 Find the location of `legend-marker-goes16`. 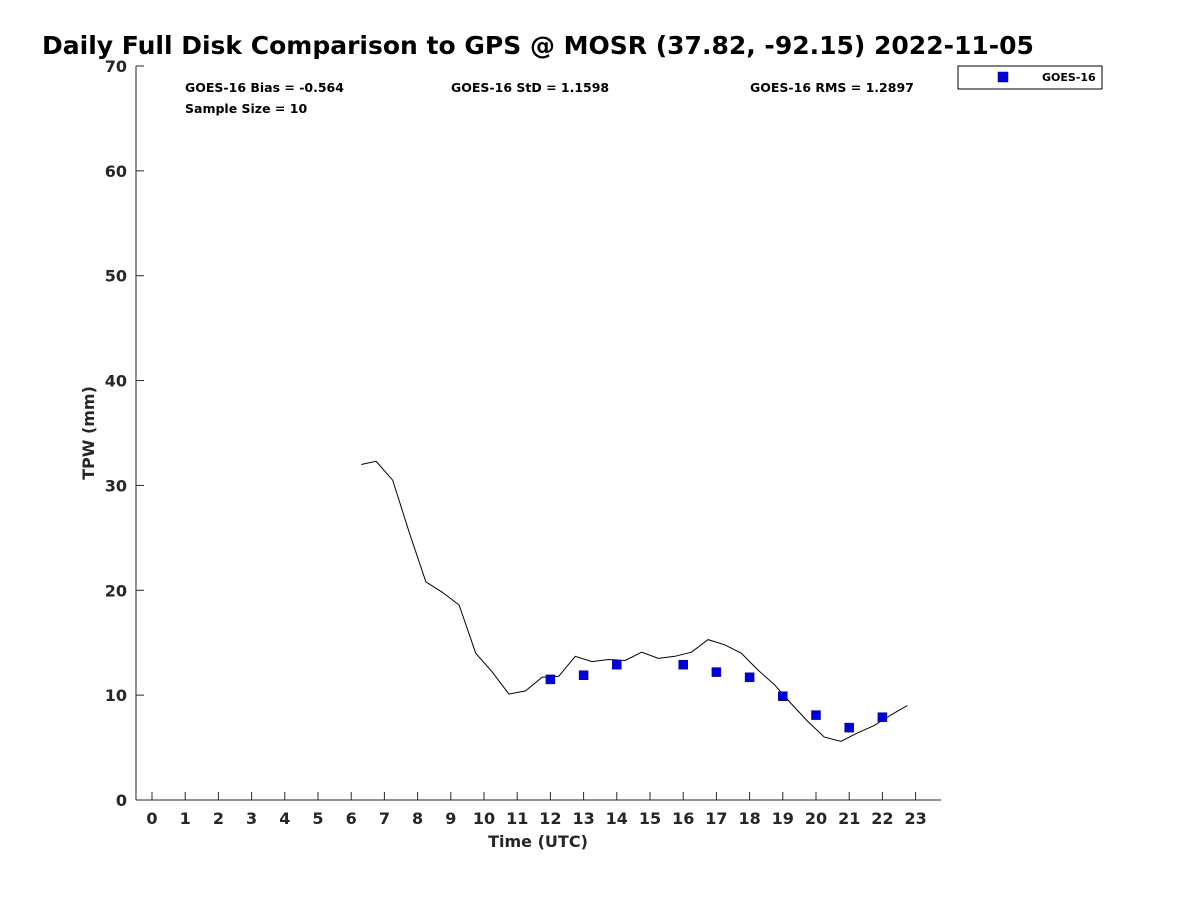

legend-marker-goes16 is located at coordinates (1003, 77).